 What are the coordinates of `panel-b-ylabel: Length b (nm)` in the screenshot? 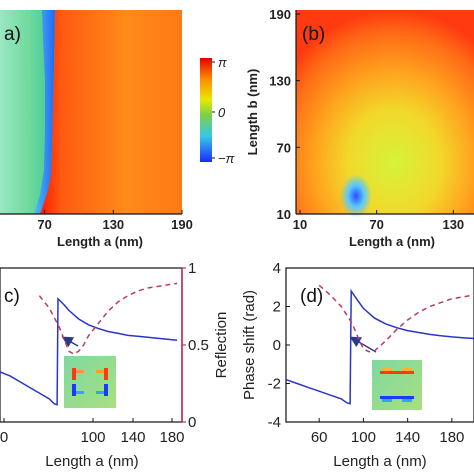 It's located at (252, 112).